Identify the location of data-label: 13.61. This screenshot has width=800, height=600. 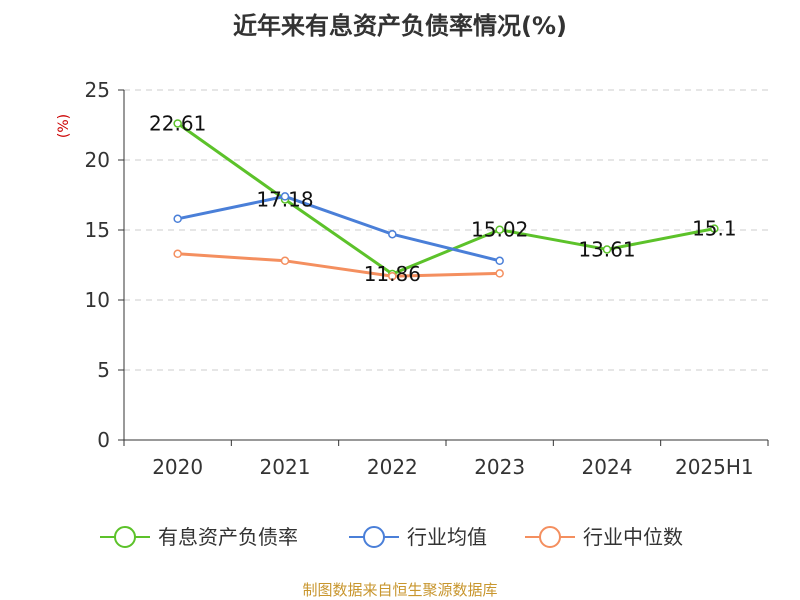
(606, 249).